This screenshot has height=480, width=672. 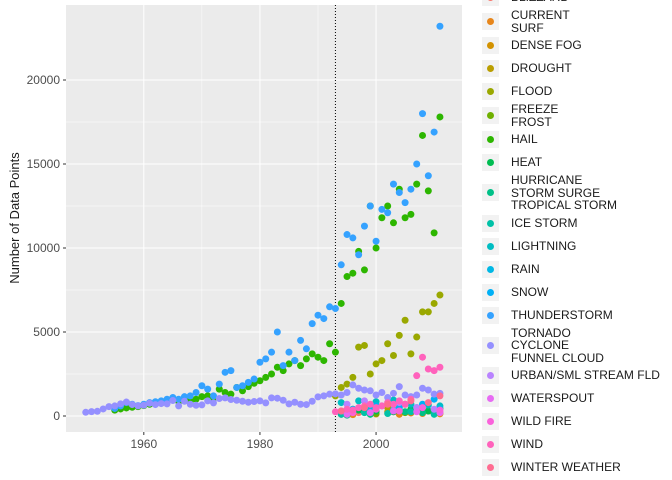 What do you see at coordinates (577, 246) in the screenshot?
I see `legend-item: LIGHTNING` at bounding box center [577, 246].